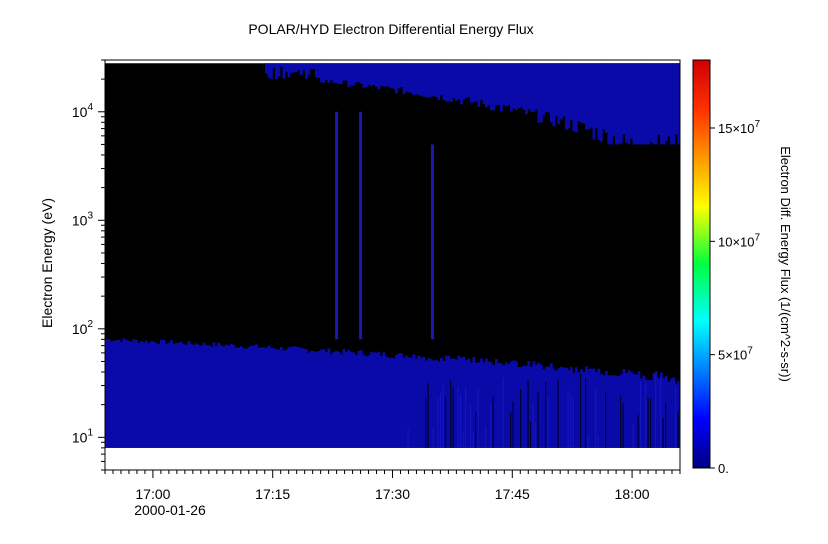 The width and height of the screenshot is (828, 544). What do you see at coordinates (739, 127) in the screenshot?
I see `colorbar-tick-label: 15×107` at bounding box center [739, 127].